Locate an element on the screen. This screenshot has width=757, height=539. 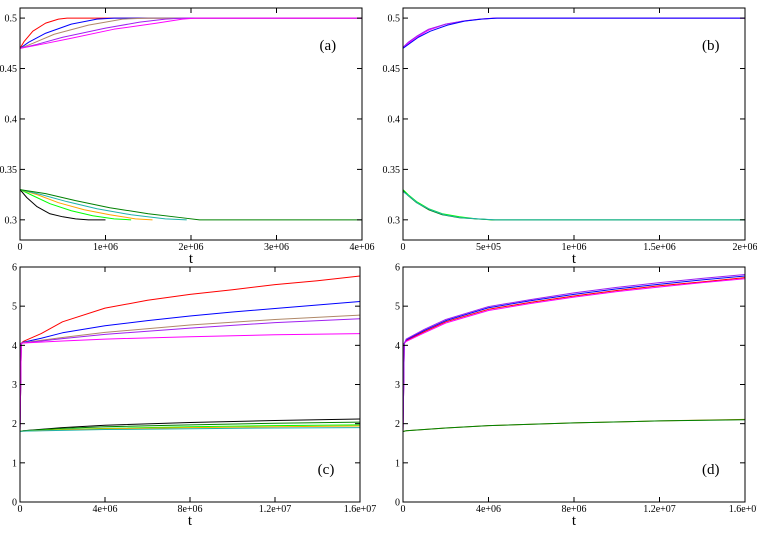
x-tick-label: 5e+05 is located at coordinates (488, 247).